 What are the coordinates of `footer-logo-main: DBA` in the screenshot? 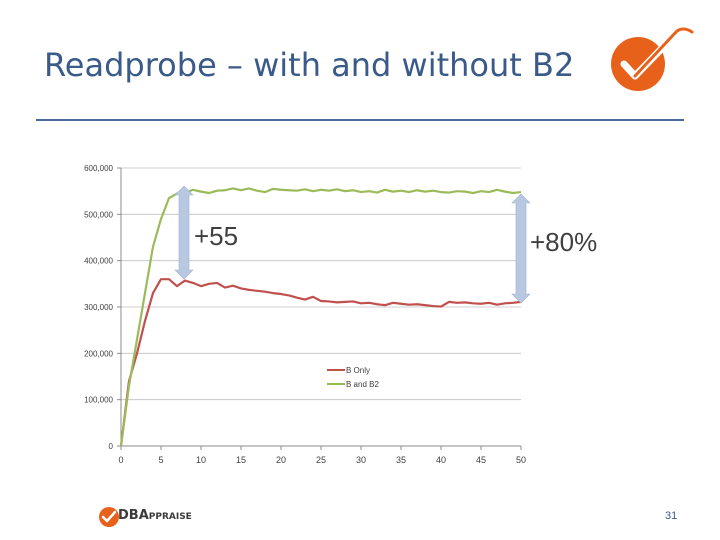 It's located at (133, 515).